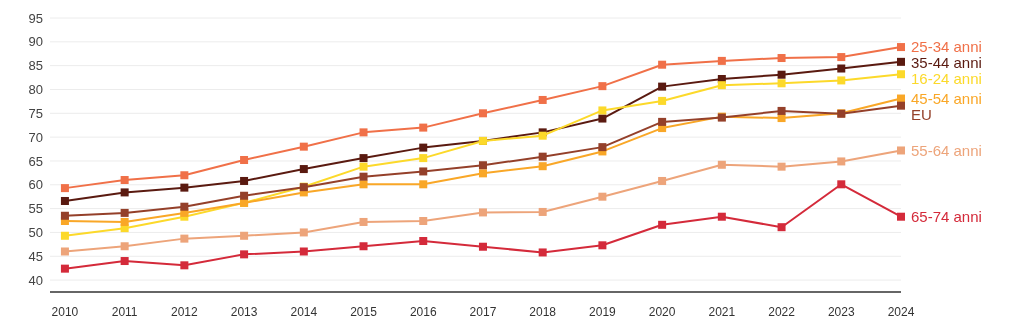 The image size is (1024, 330). What do you see at coordinates (662, 312) in the screenshot?
I see `x-tick-label: 2020` at bounding box center [662, 312].